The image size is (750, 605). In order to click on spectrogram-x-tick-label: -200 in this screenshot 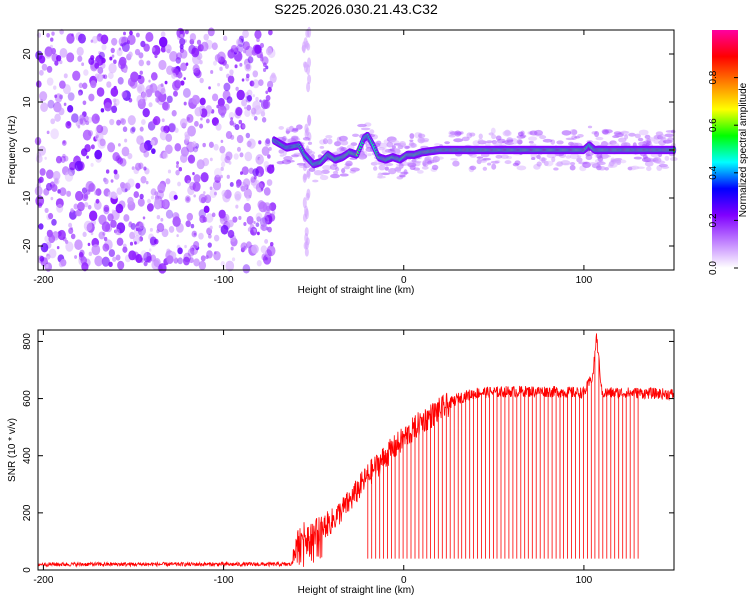, I will do `click(43, 280)`.